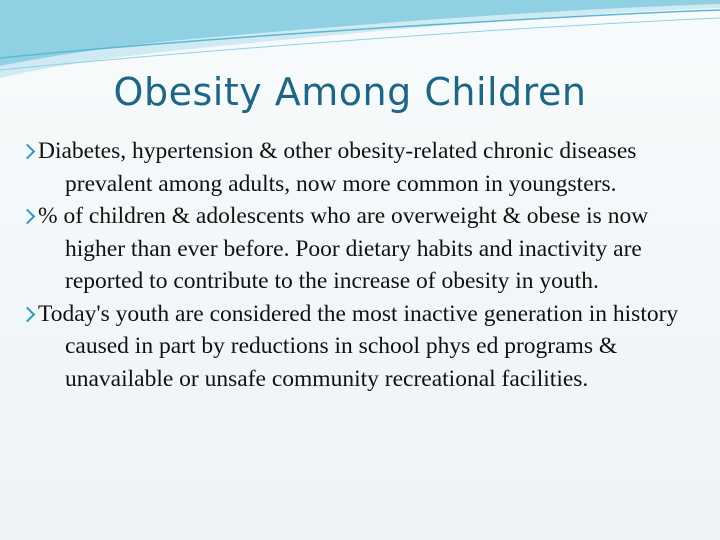  Describe the element at coordinates (360, 39) in the screenshot. I see `header-decoration` at that location.